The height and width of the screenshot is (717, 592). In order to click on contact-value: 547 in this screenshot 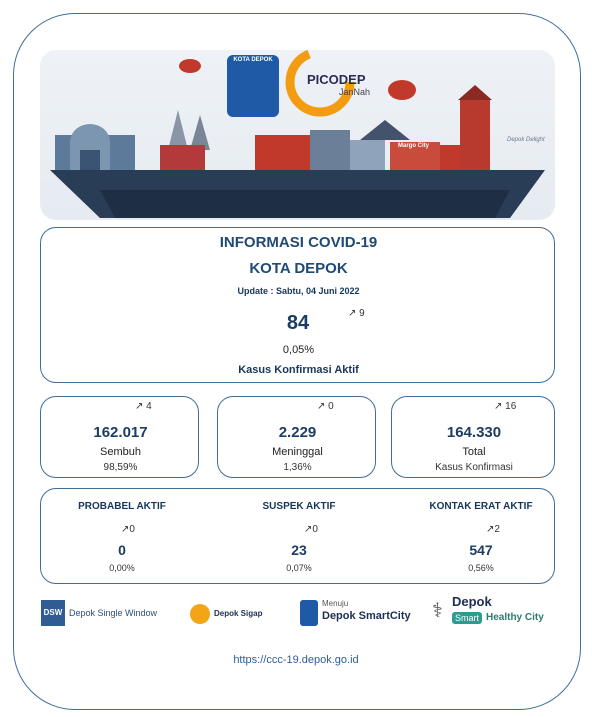, I will do `click(481, 550)`.